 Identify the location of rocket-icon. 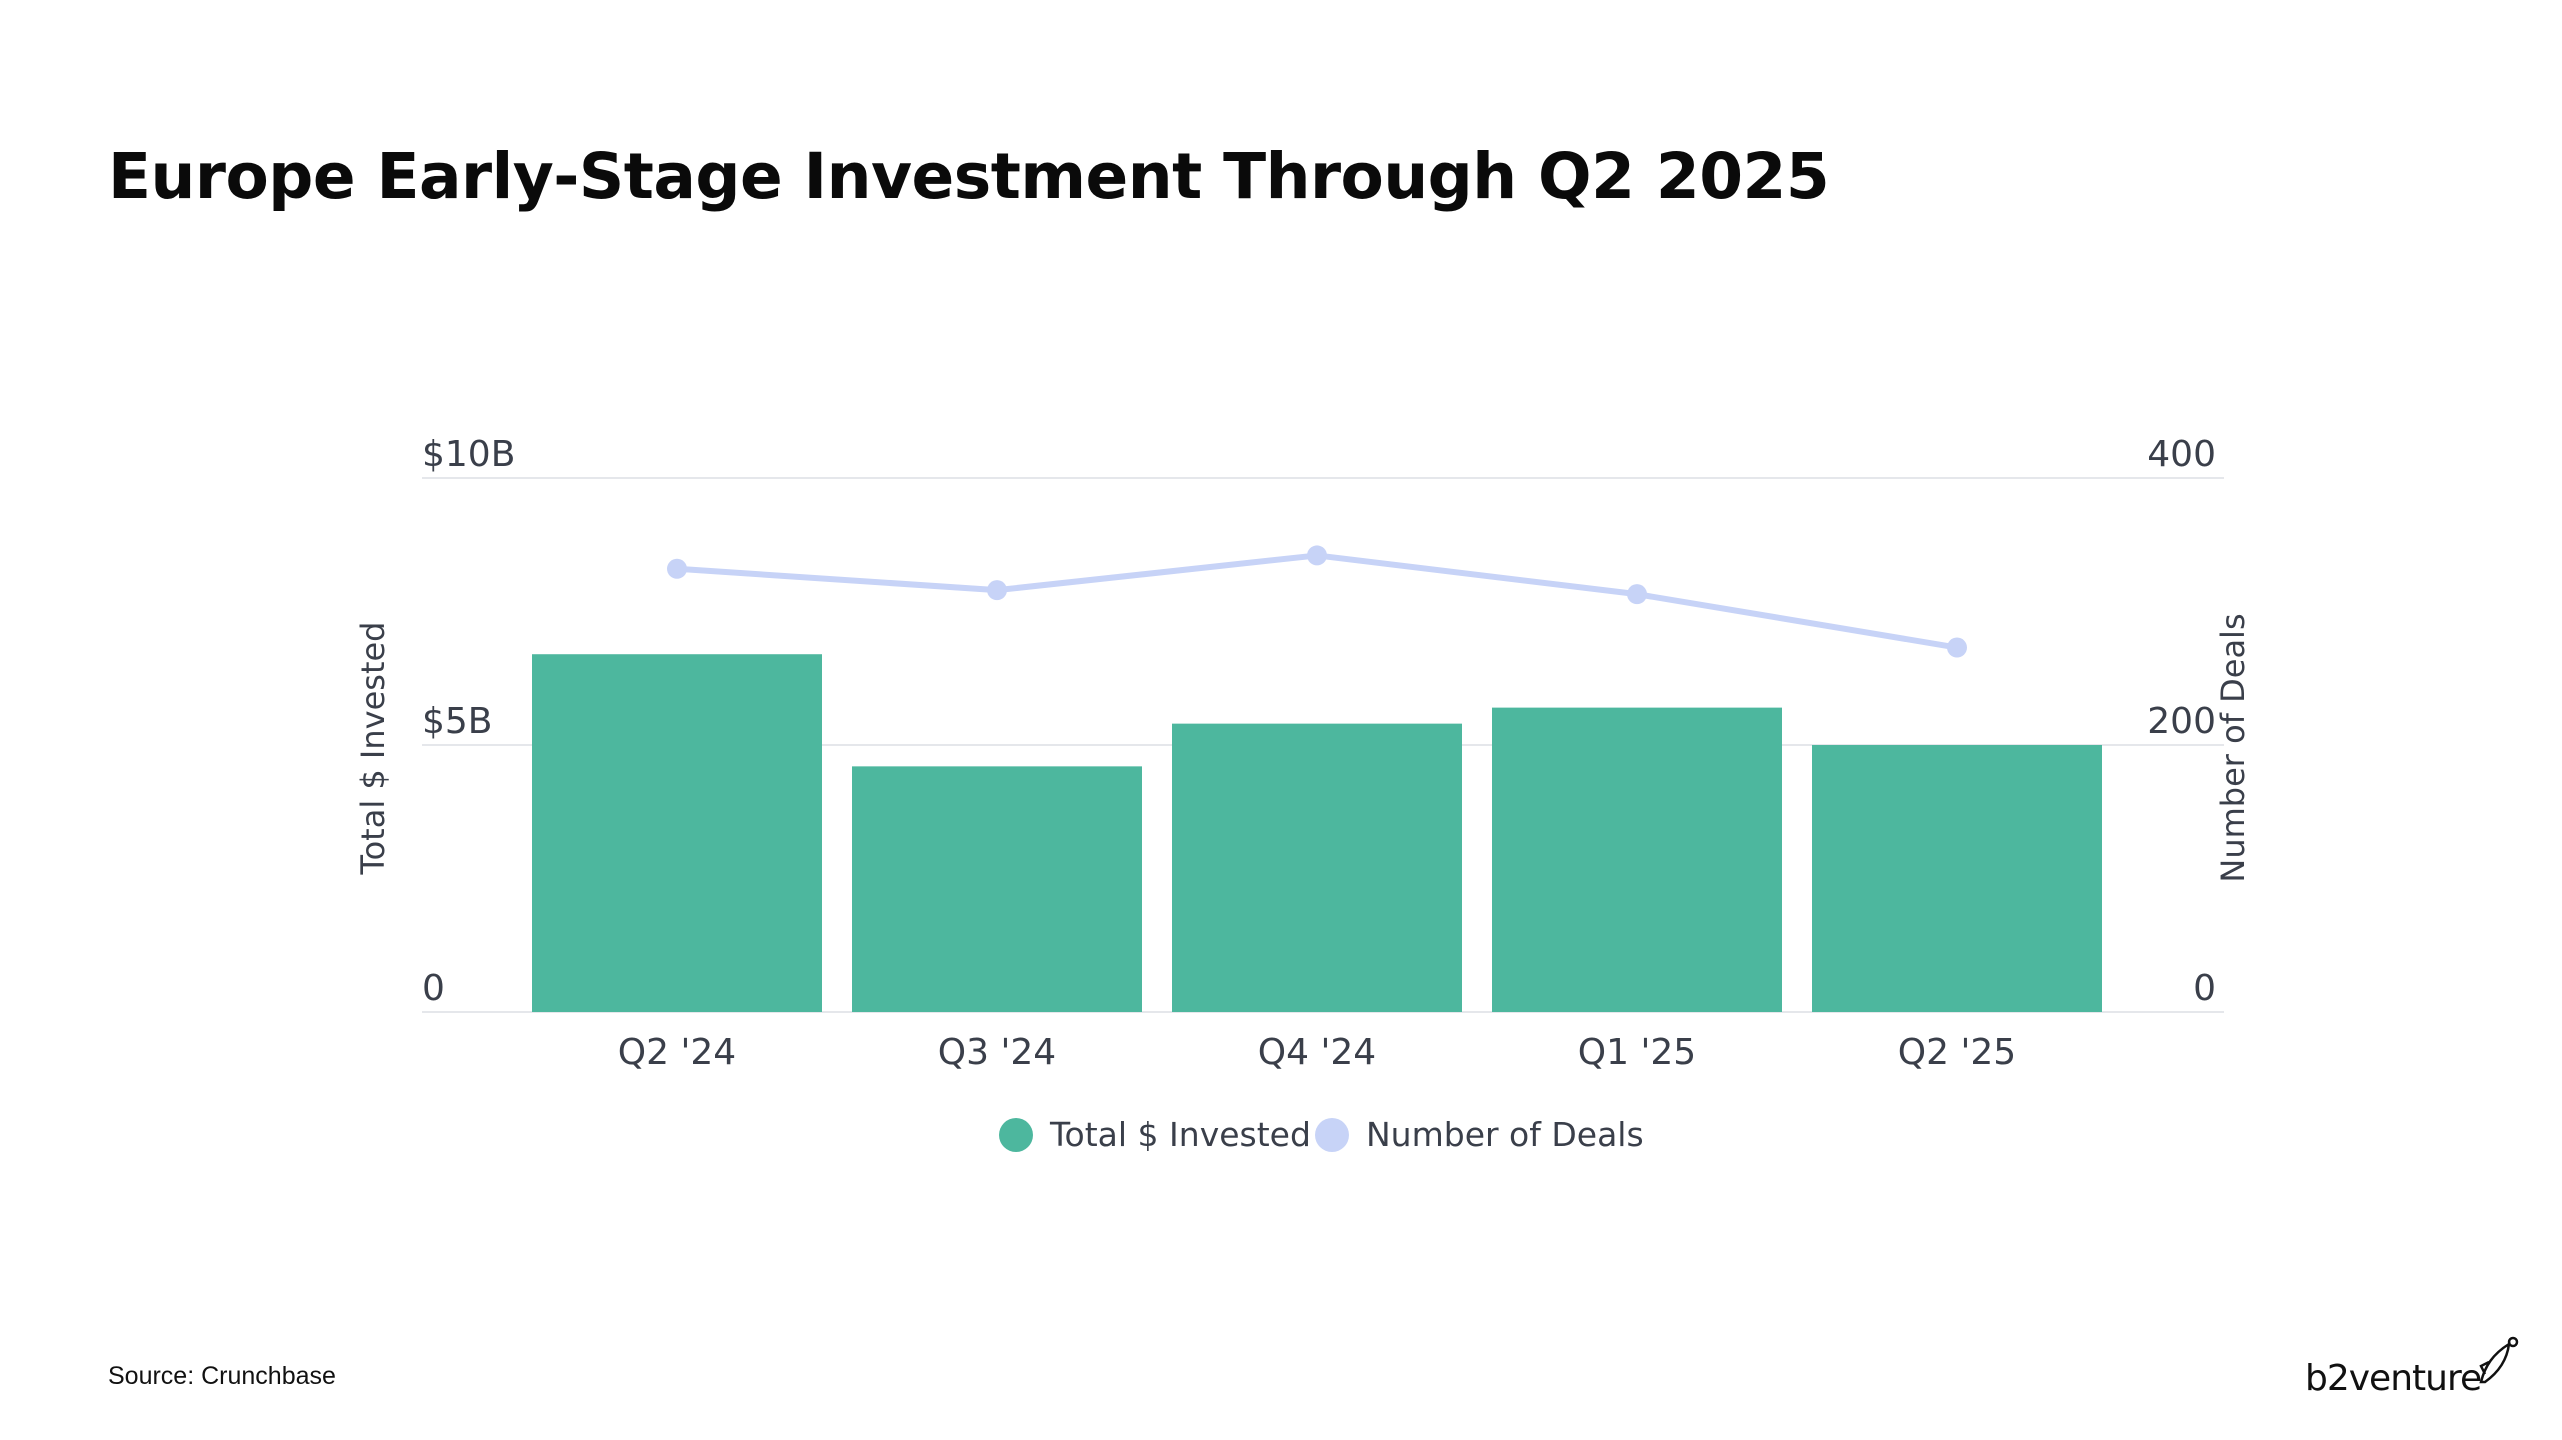
(2499, 1360).